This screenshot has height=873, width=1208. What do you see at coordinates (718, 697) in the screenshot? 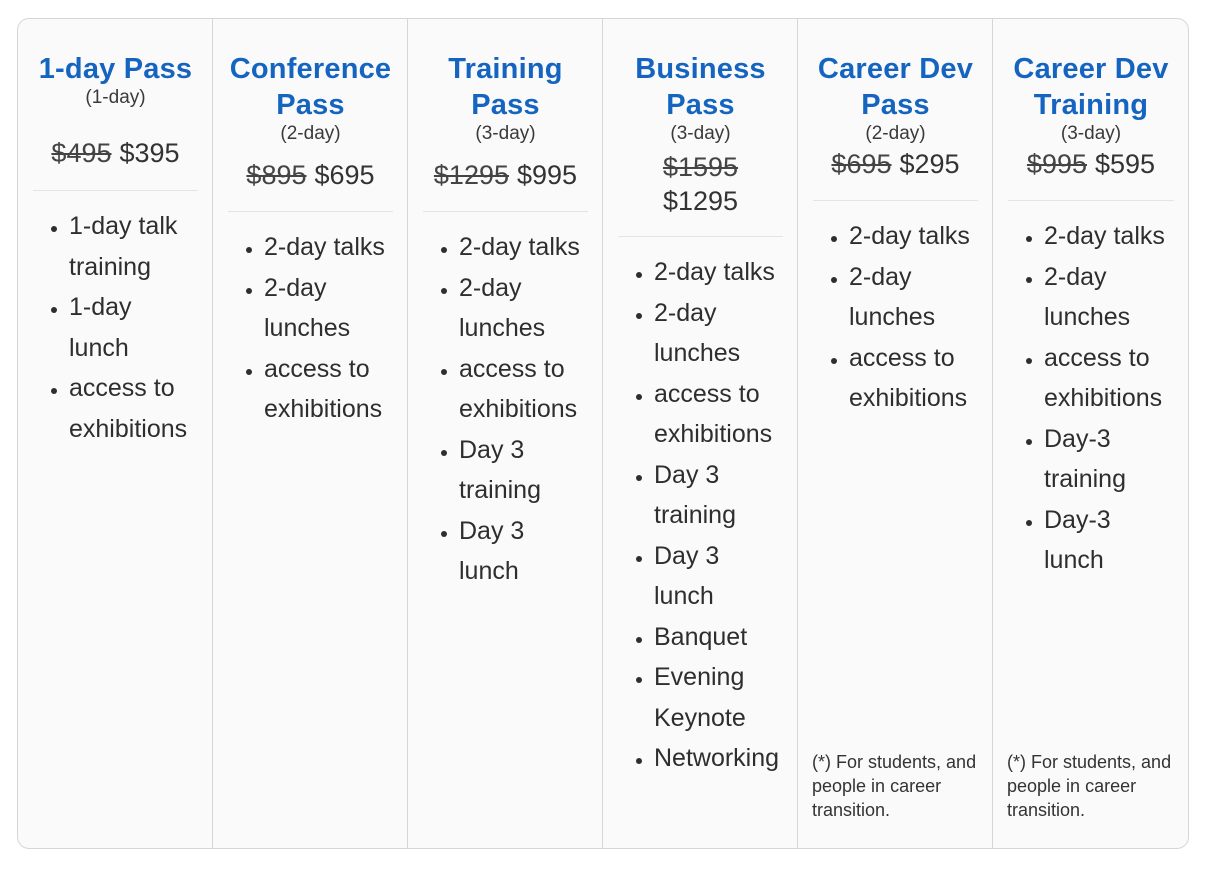
I see `feature-item: Evening Keynote` at bounding box center [718, 697].